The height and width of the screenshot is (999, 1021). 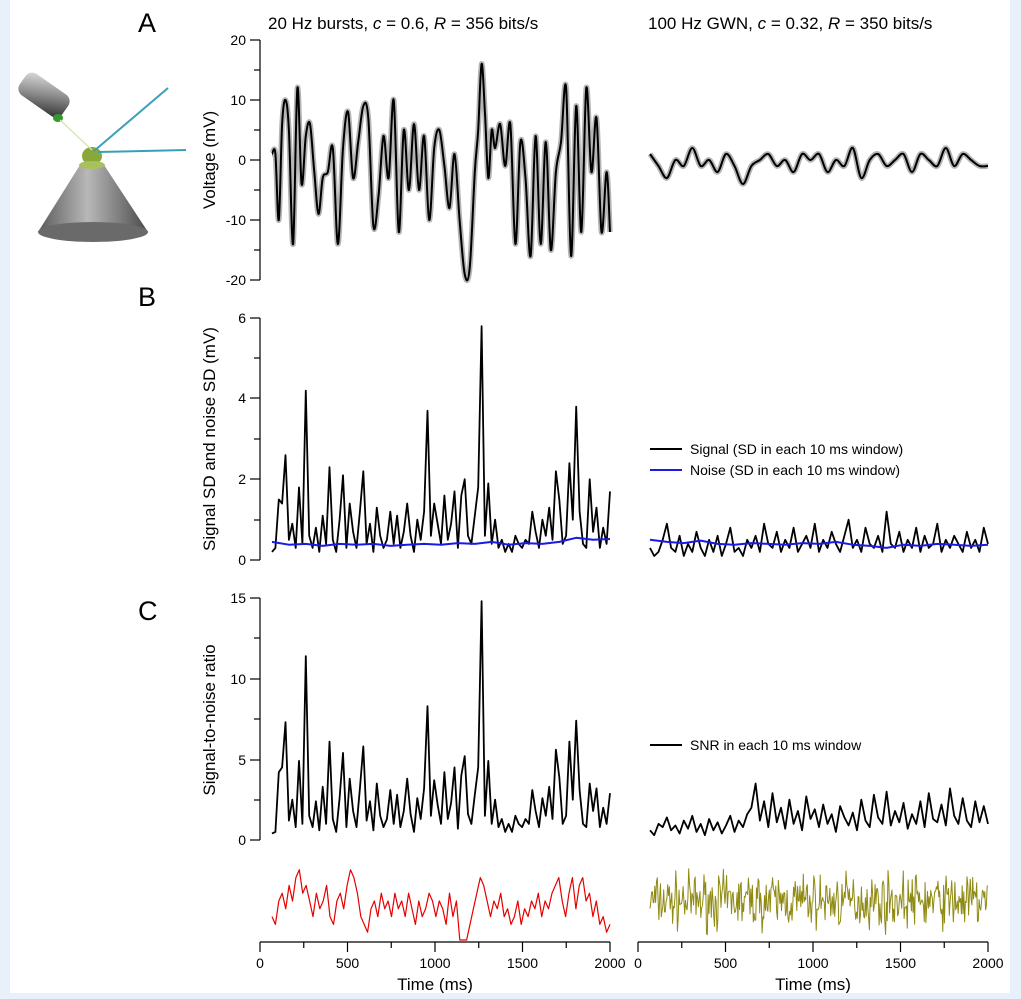 What do you see at coordinates (147, 23) in the screenshot?
I see `panel-label-a: A` at bounding box center [147, 23].